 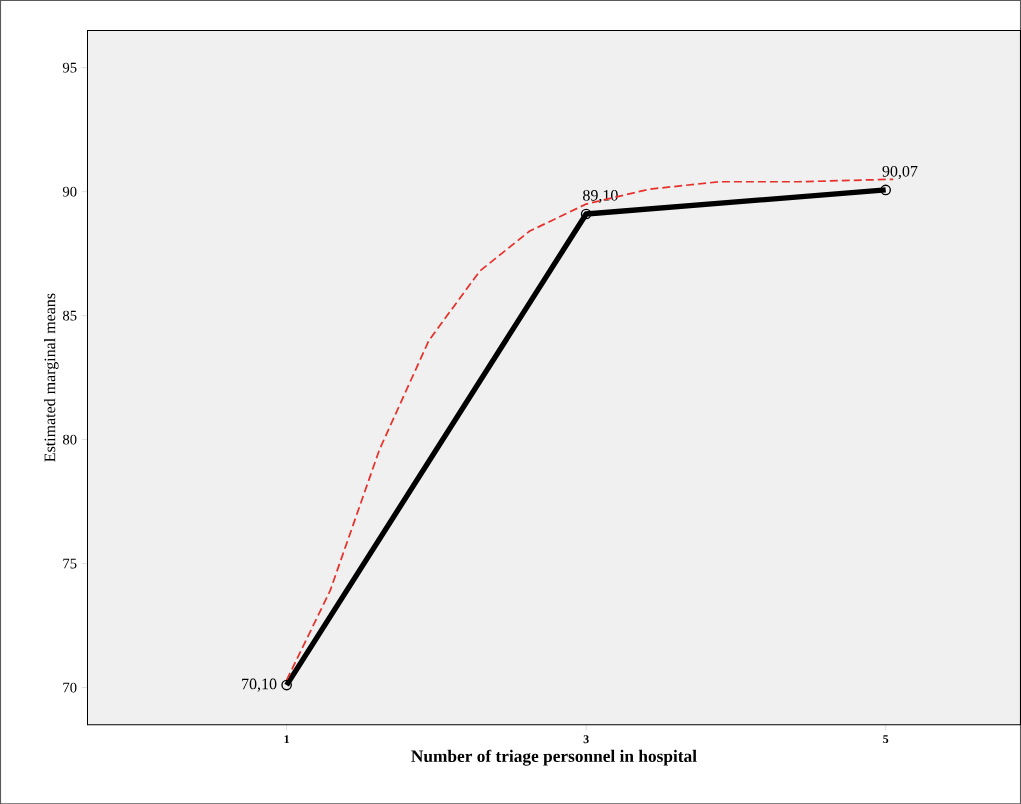 What do you see at coordinates (70, 687) in the screenshot?
I see `y-tick-label: 70` at bounding box center [70, 687].